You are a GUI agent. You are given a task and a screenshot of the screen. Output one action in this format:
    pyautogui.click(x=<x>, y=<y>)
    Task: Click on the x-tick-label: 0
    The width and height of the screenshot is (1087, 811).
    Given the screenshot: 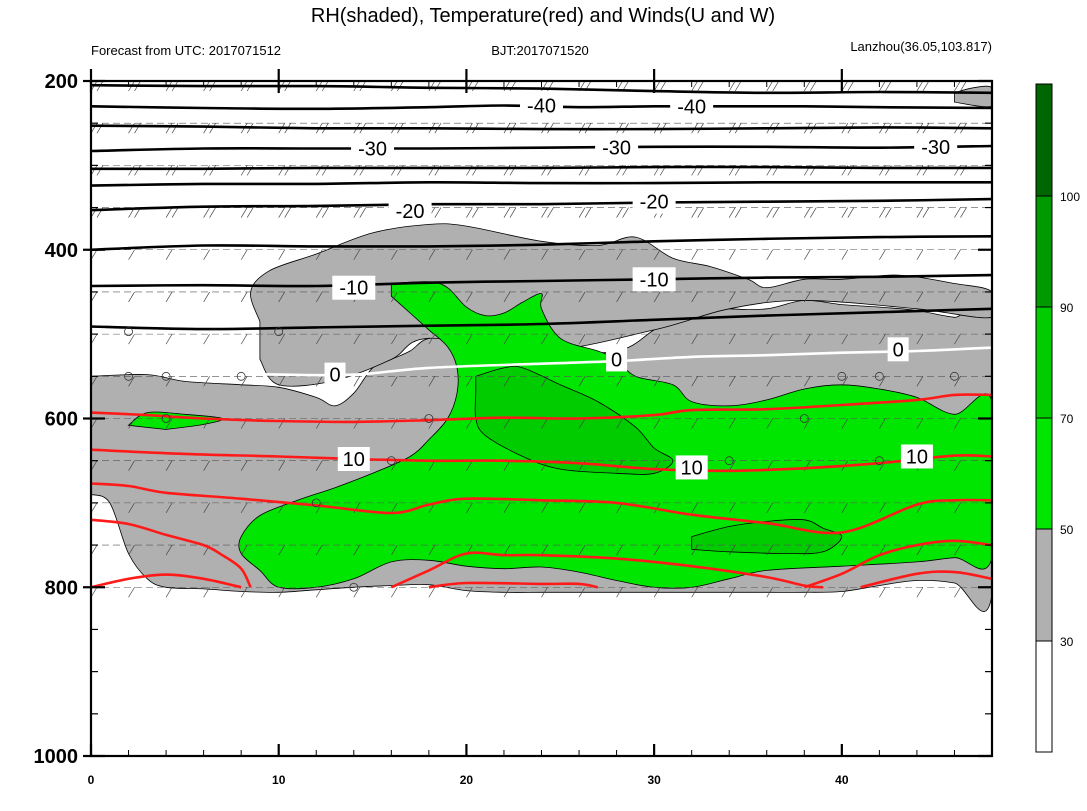 What is the action you would take?
    pyautogui.click(x=91, y=780)
    